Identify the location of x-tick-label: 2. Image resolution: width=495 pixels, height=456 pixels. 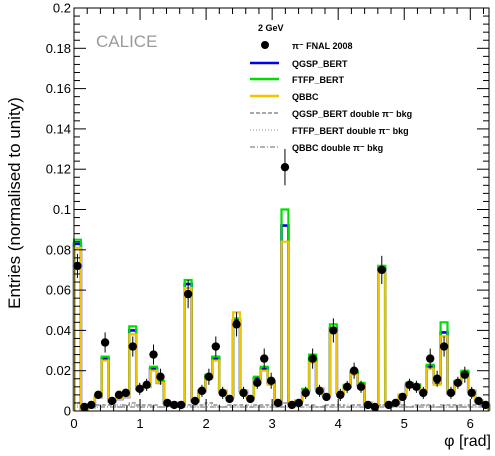
(205, 423).